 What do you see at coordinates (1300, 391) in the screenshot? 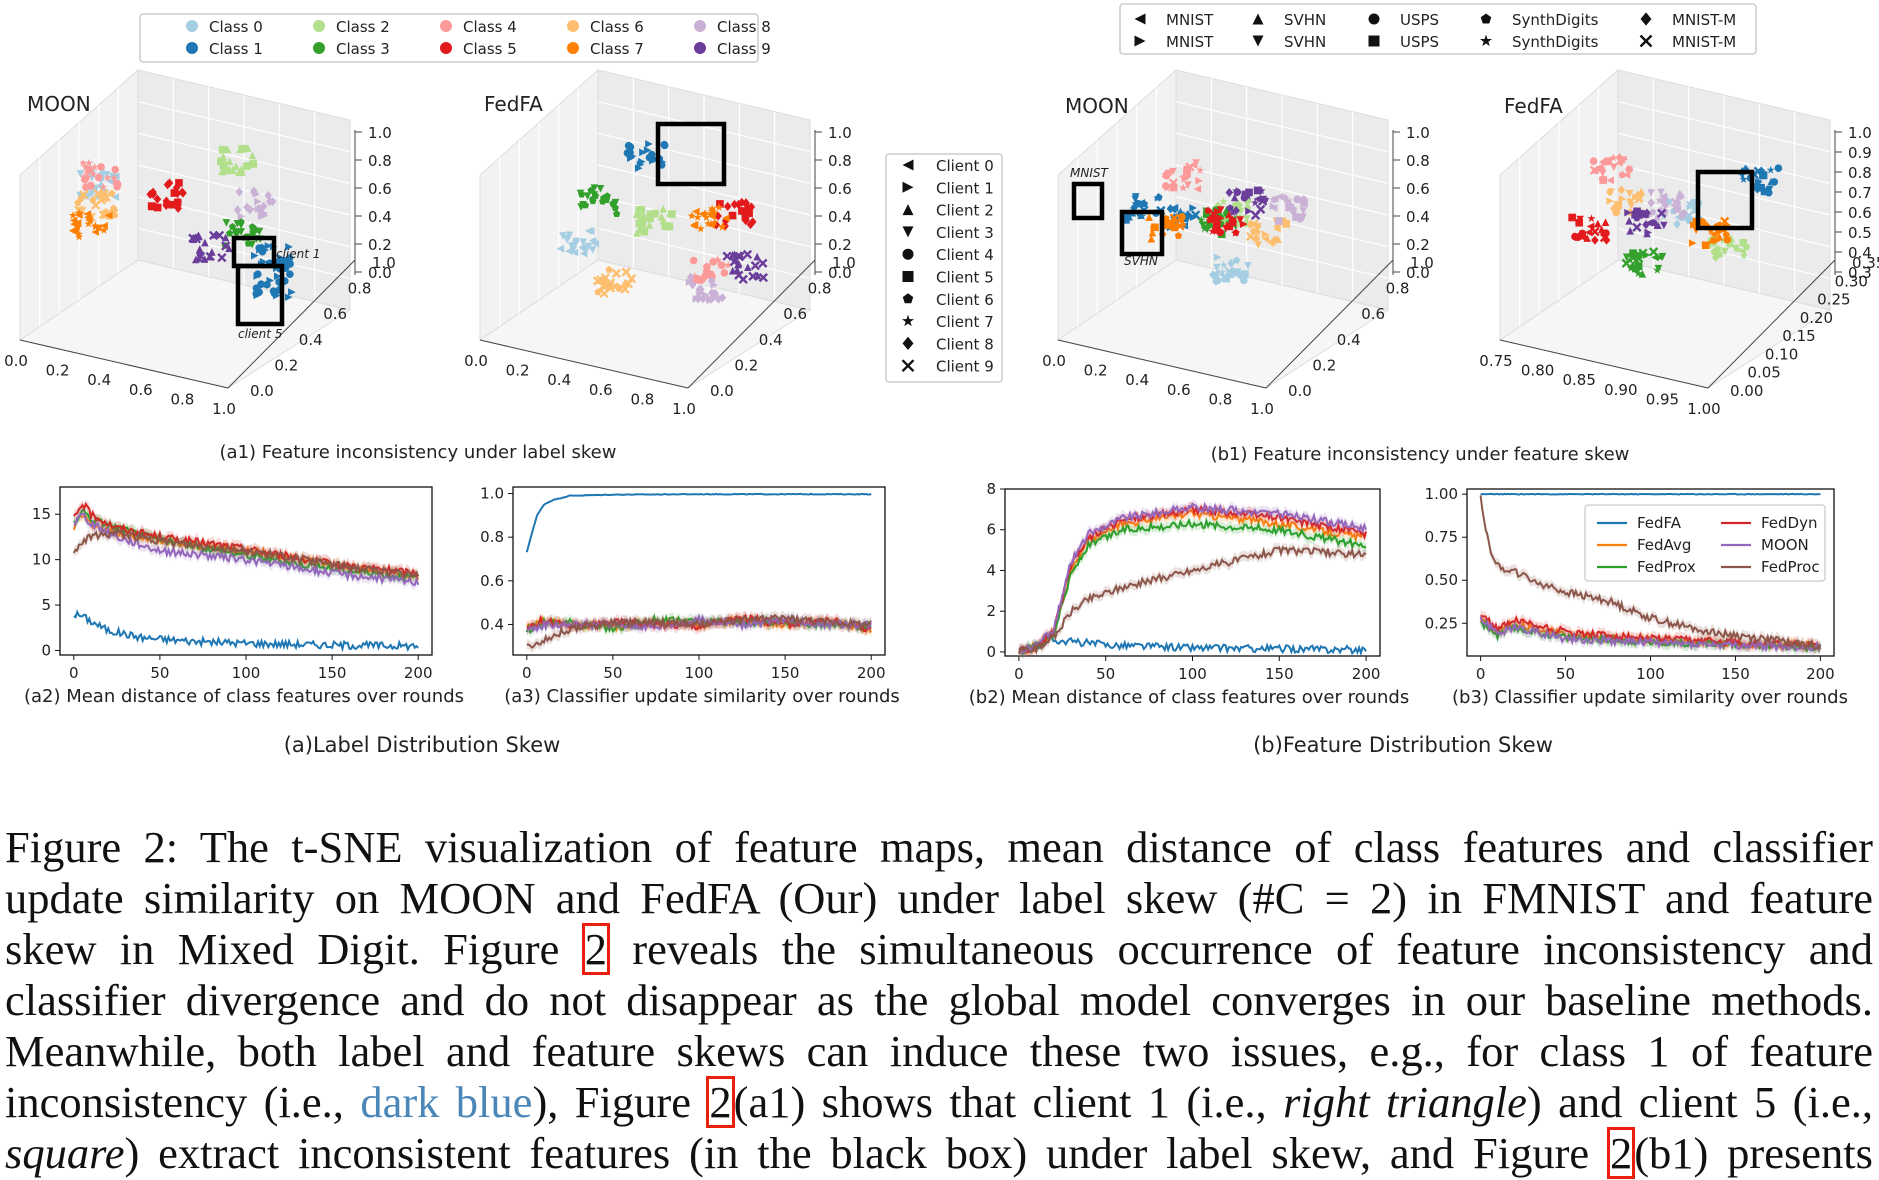
I see `y-tick-label: 0.0` at bounding box center [1300, 391].